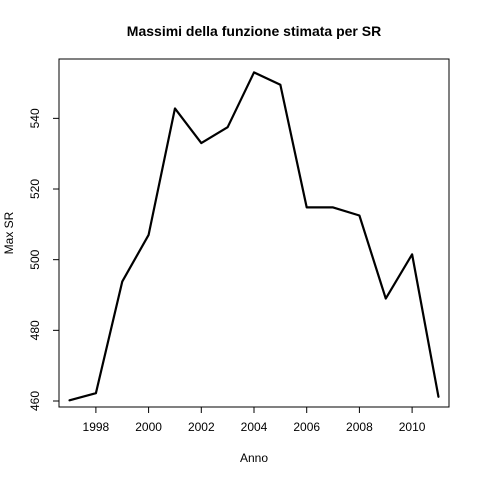  Describe the element at coordinates (412, 427) in the screenshot. I see `x-tick-label: 2010` at that location.